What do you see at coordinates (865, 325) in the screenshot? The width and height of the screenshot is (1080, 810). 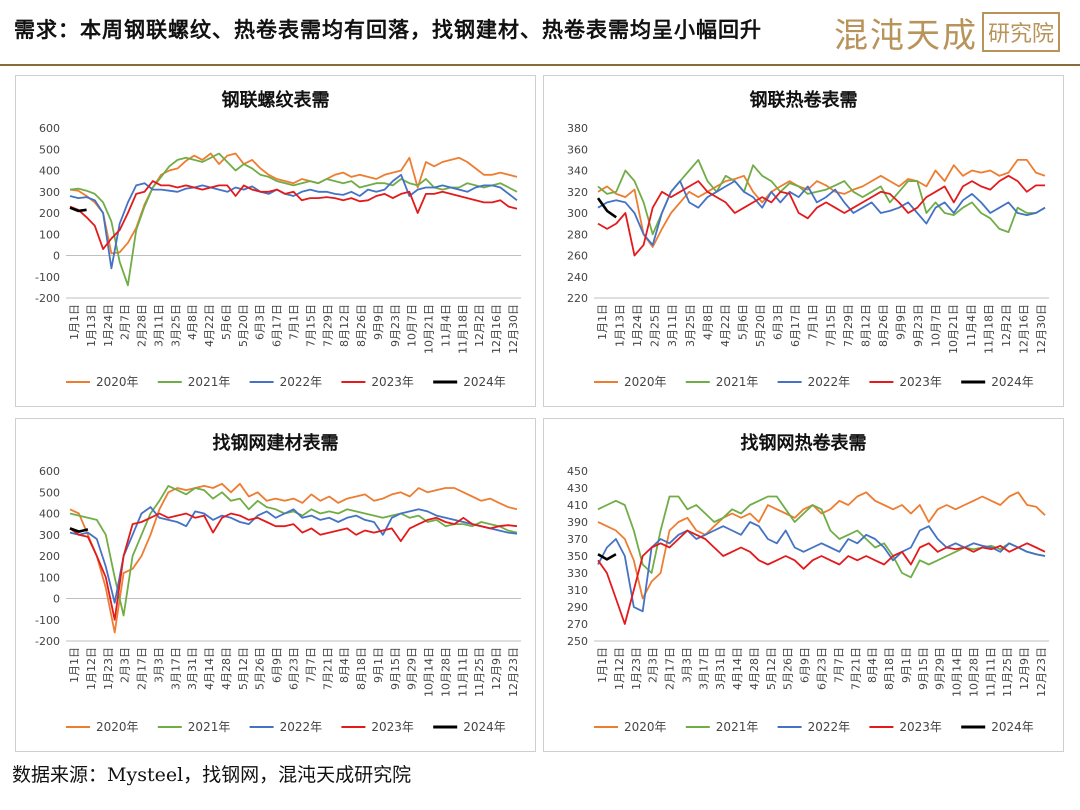 I see `x-tick-label: 8月12日` at bounding box center [865, 325].